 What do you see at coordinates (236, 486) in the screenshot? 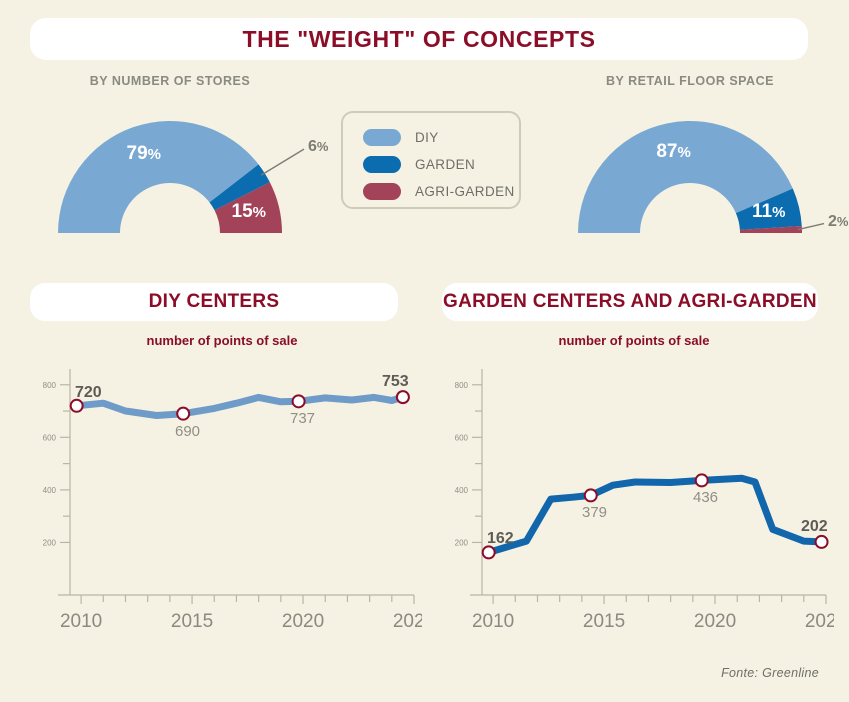
I see `chart-left-axes` at bounding box center [236, 486].